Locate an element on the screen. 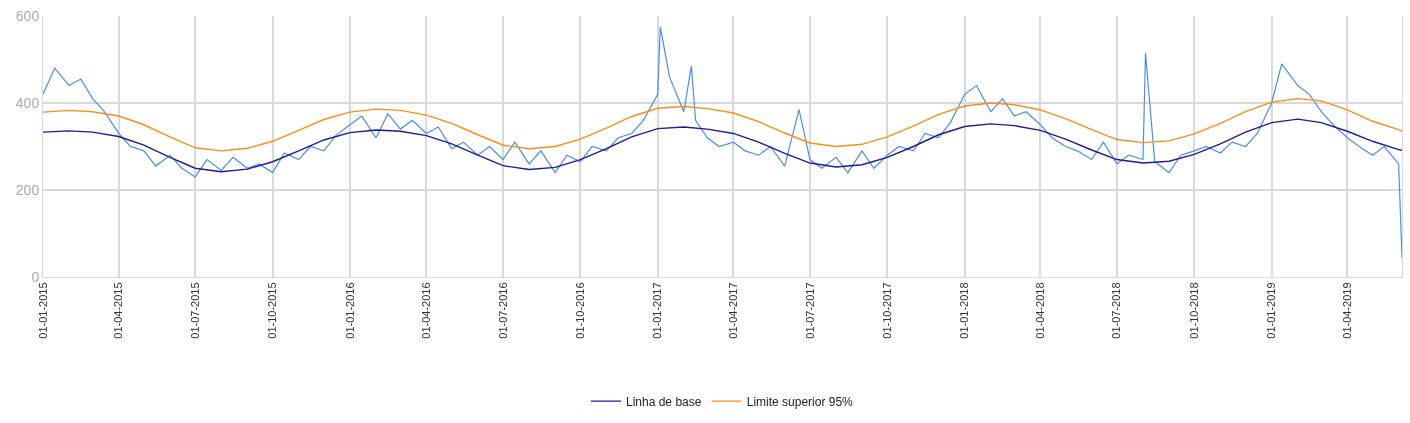 This screenshot has width=1410, height=423. x-tick-label: 01-04-2015 is located at coordinates (118, 310).